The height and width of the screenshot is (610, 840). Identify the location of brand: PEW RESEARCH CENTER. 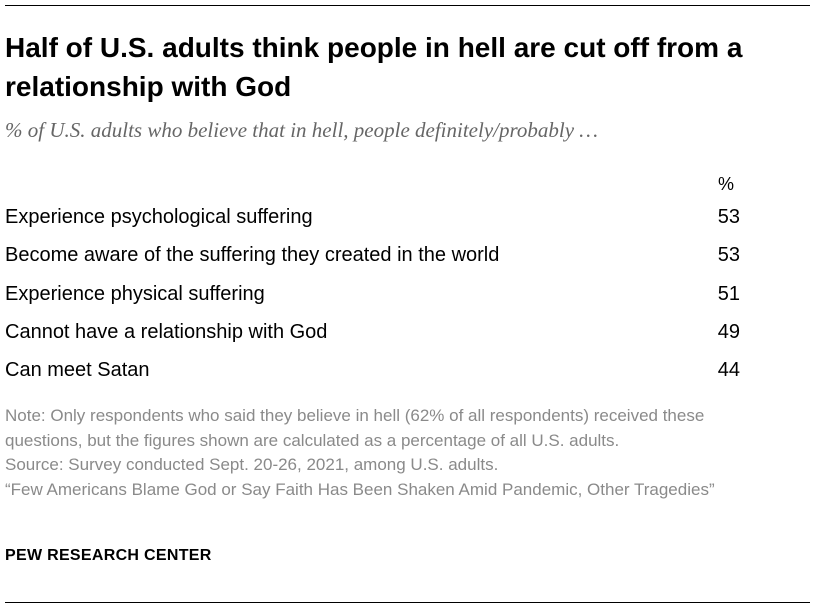
(108, 555).